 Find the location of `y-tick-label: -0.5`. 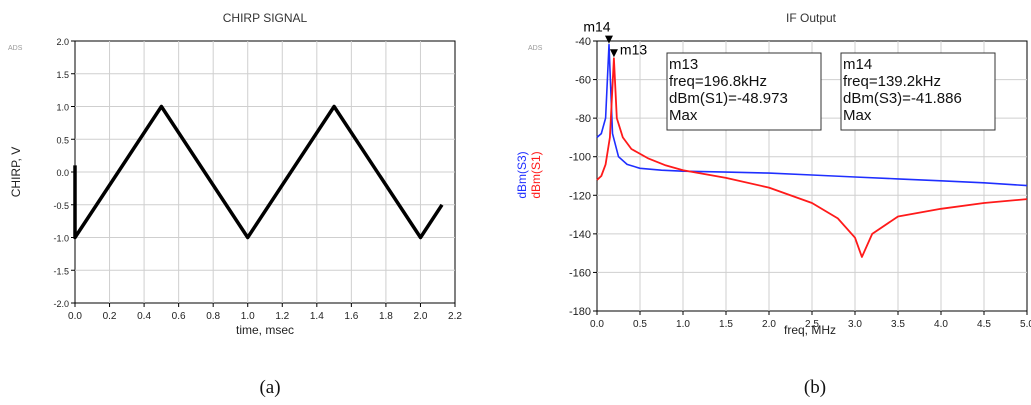

y-tick-label: -0.5 is located at coordinates (61, 206).